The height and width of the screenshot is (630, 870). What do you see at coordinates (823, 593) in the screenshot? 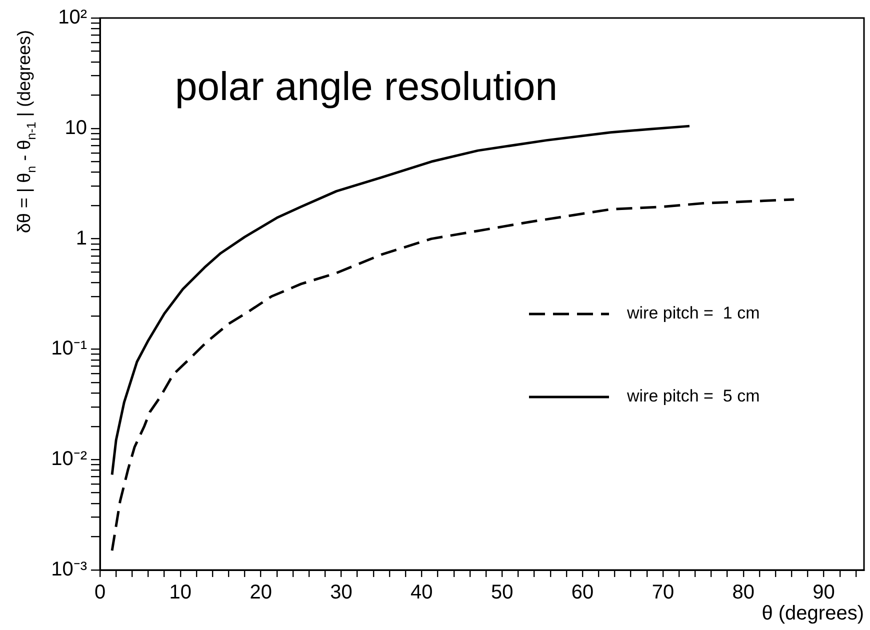
I see `x-tick-label: 90` at bounding box center [823, 593].